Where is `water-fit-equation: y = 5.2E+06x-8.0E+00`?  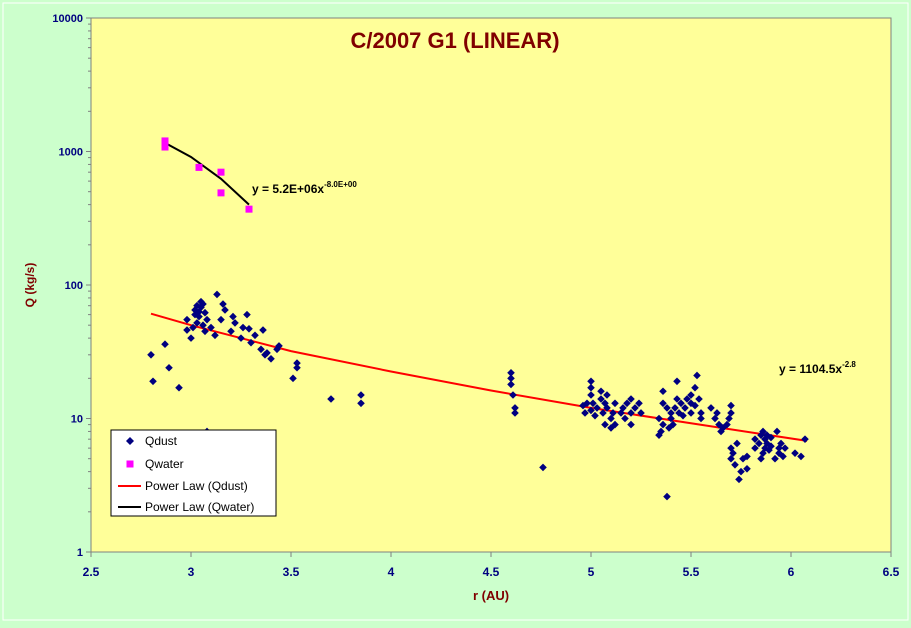
water-fit-equation: y = 5.2E+06x-8.0E+00 is located at coordinates (304, 188).